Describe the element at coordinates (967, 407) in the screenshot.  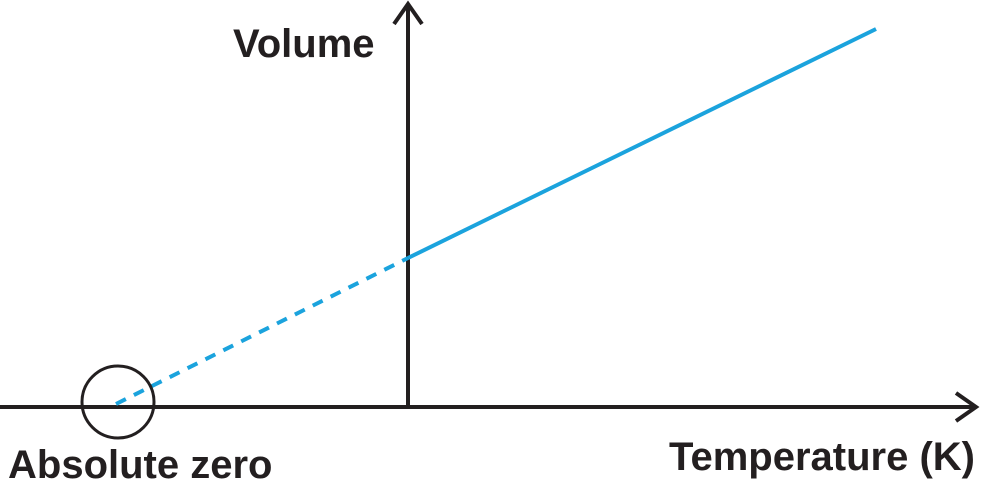
I see `x-axis-arrow` at that location.